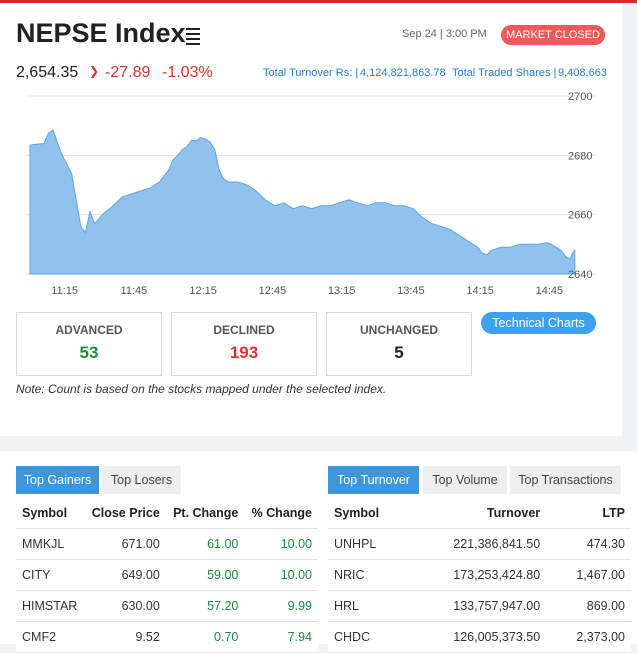  I want to click on table-row: MMKJL 671.00 61.00 10.00, so click(167, 544).